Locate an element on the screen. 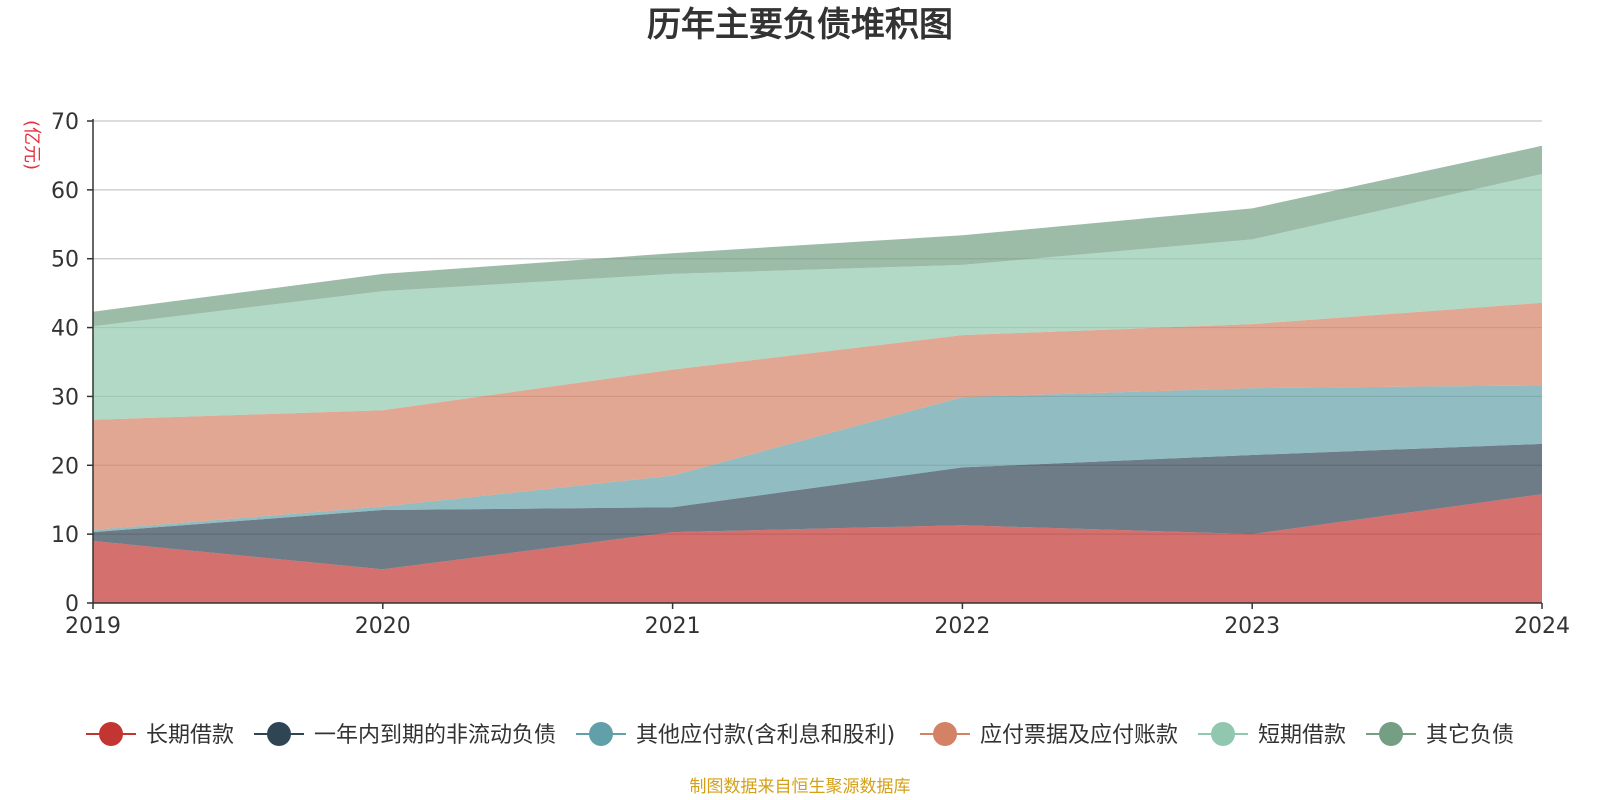  legend-label: 其他应付款(含利息和股利) is located at coordinates (765, 735).